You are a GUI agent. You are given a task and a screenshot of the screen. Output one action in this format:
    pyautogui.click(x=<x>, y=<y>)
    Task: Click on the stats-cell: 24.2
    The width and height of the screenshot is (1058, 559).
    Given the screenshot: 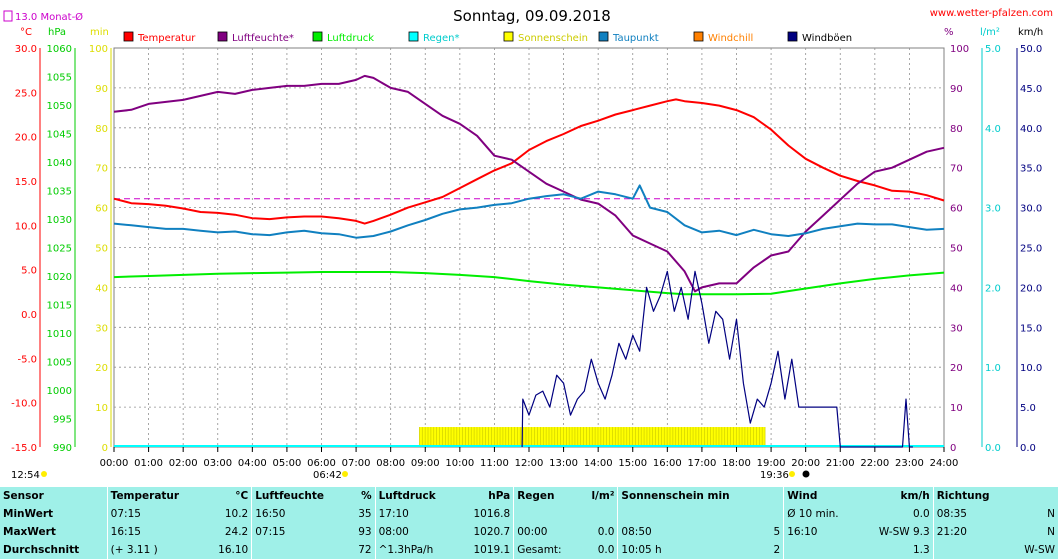 What is the action you would take?
    pyautogui.click(x=236, y=532)
    